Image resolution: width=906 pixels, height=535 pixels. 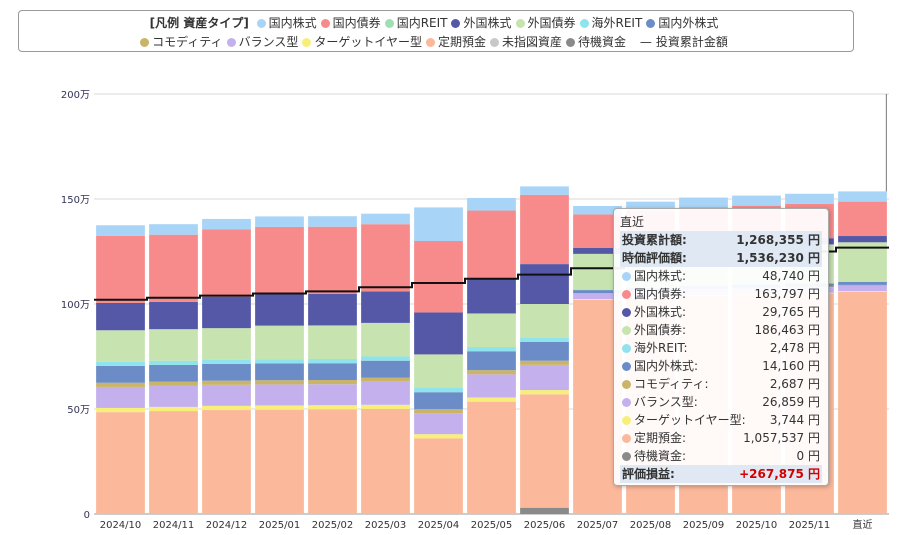 What do you see at coordinates (596, 42) in the screenshot?
I see `legend-item: 待機資金` at bounding box center [596, 42].